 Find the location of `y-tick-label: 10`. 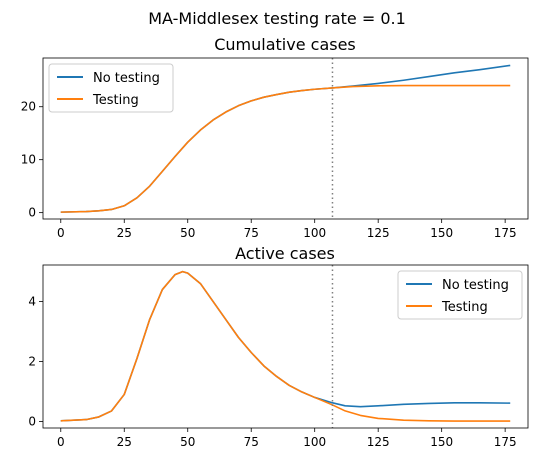

y-tick-label: 10 is located at coordinates (28, 160).